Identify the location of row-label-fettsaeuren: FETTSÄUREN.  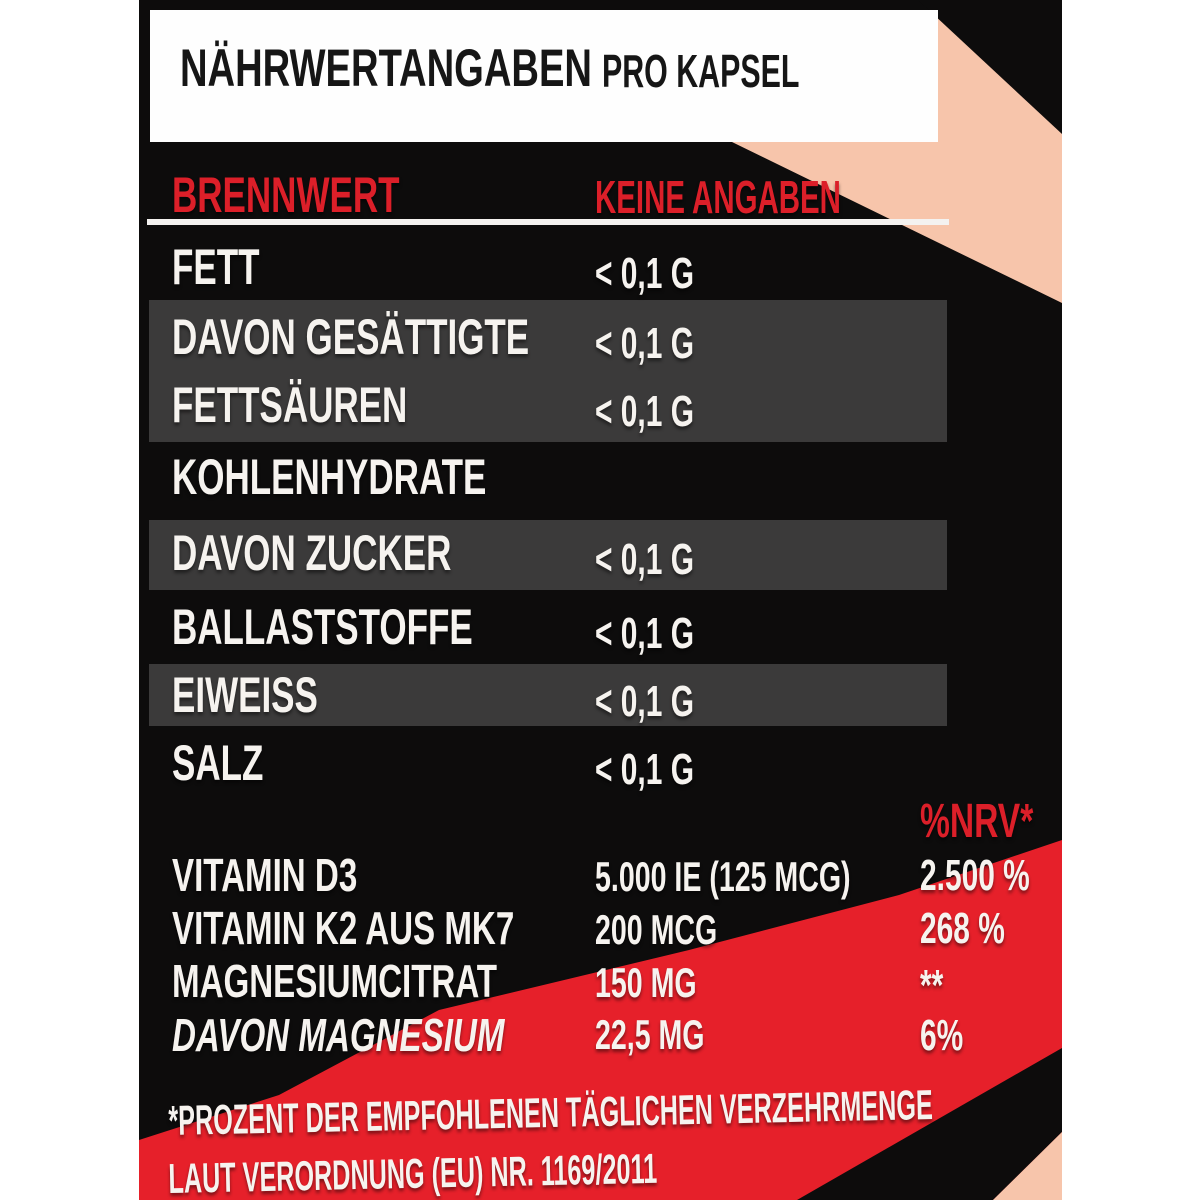
(290, 405).